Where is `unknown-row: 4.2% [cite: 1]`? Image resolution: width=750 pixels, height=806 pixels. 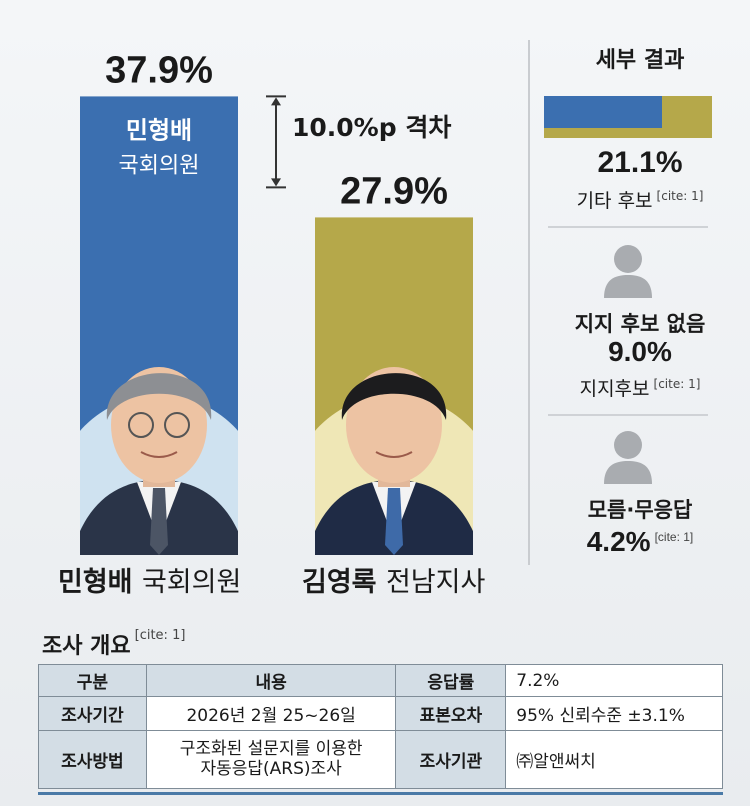
unknown-row: 4.2% [cite: 1] is located at coordinates (640, 542).